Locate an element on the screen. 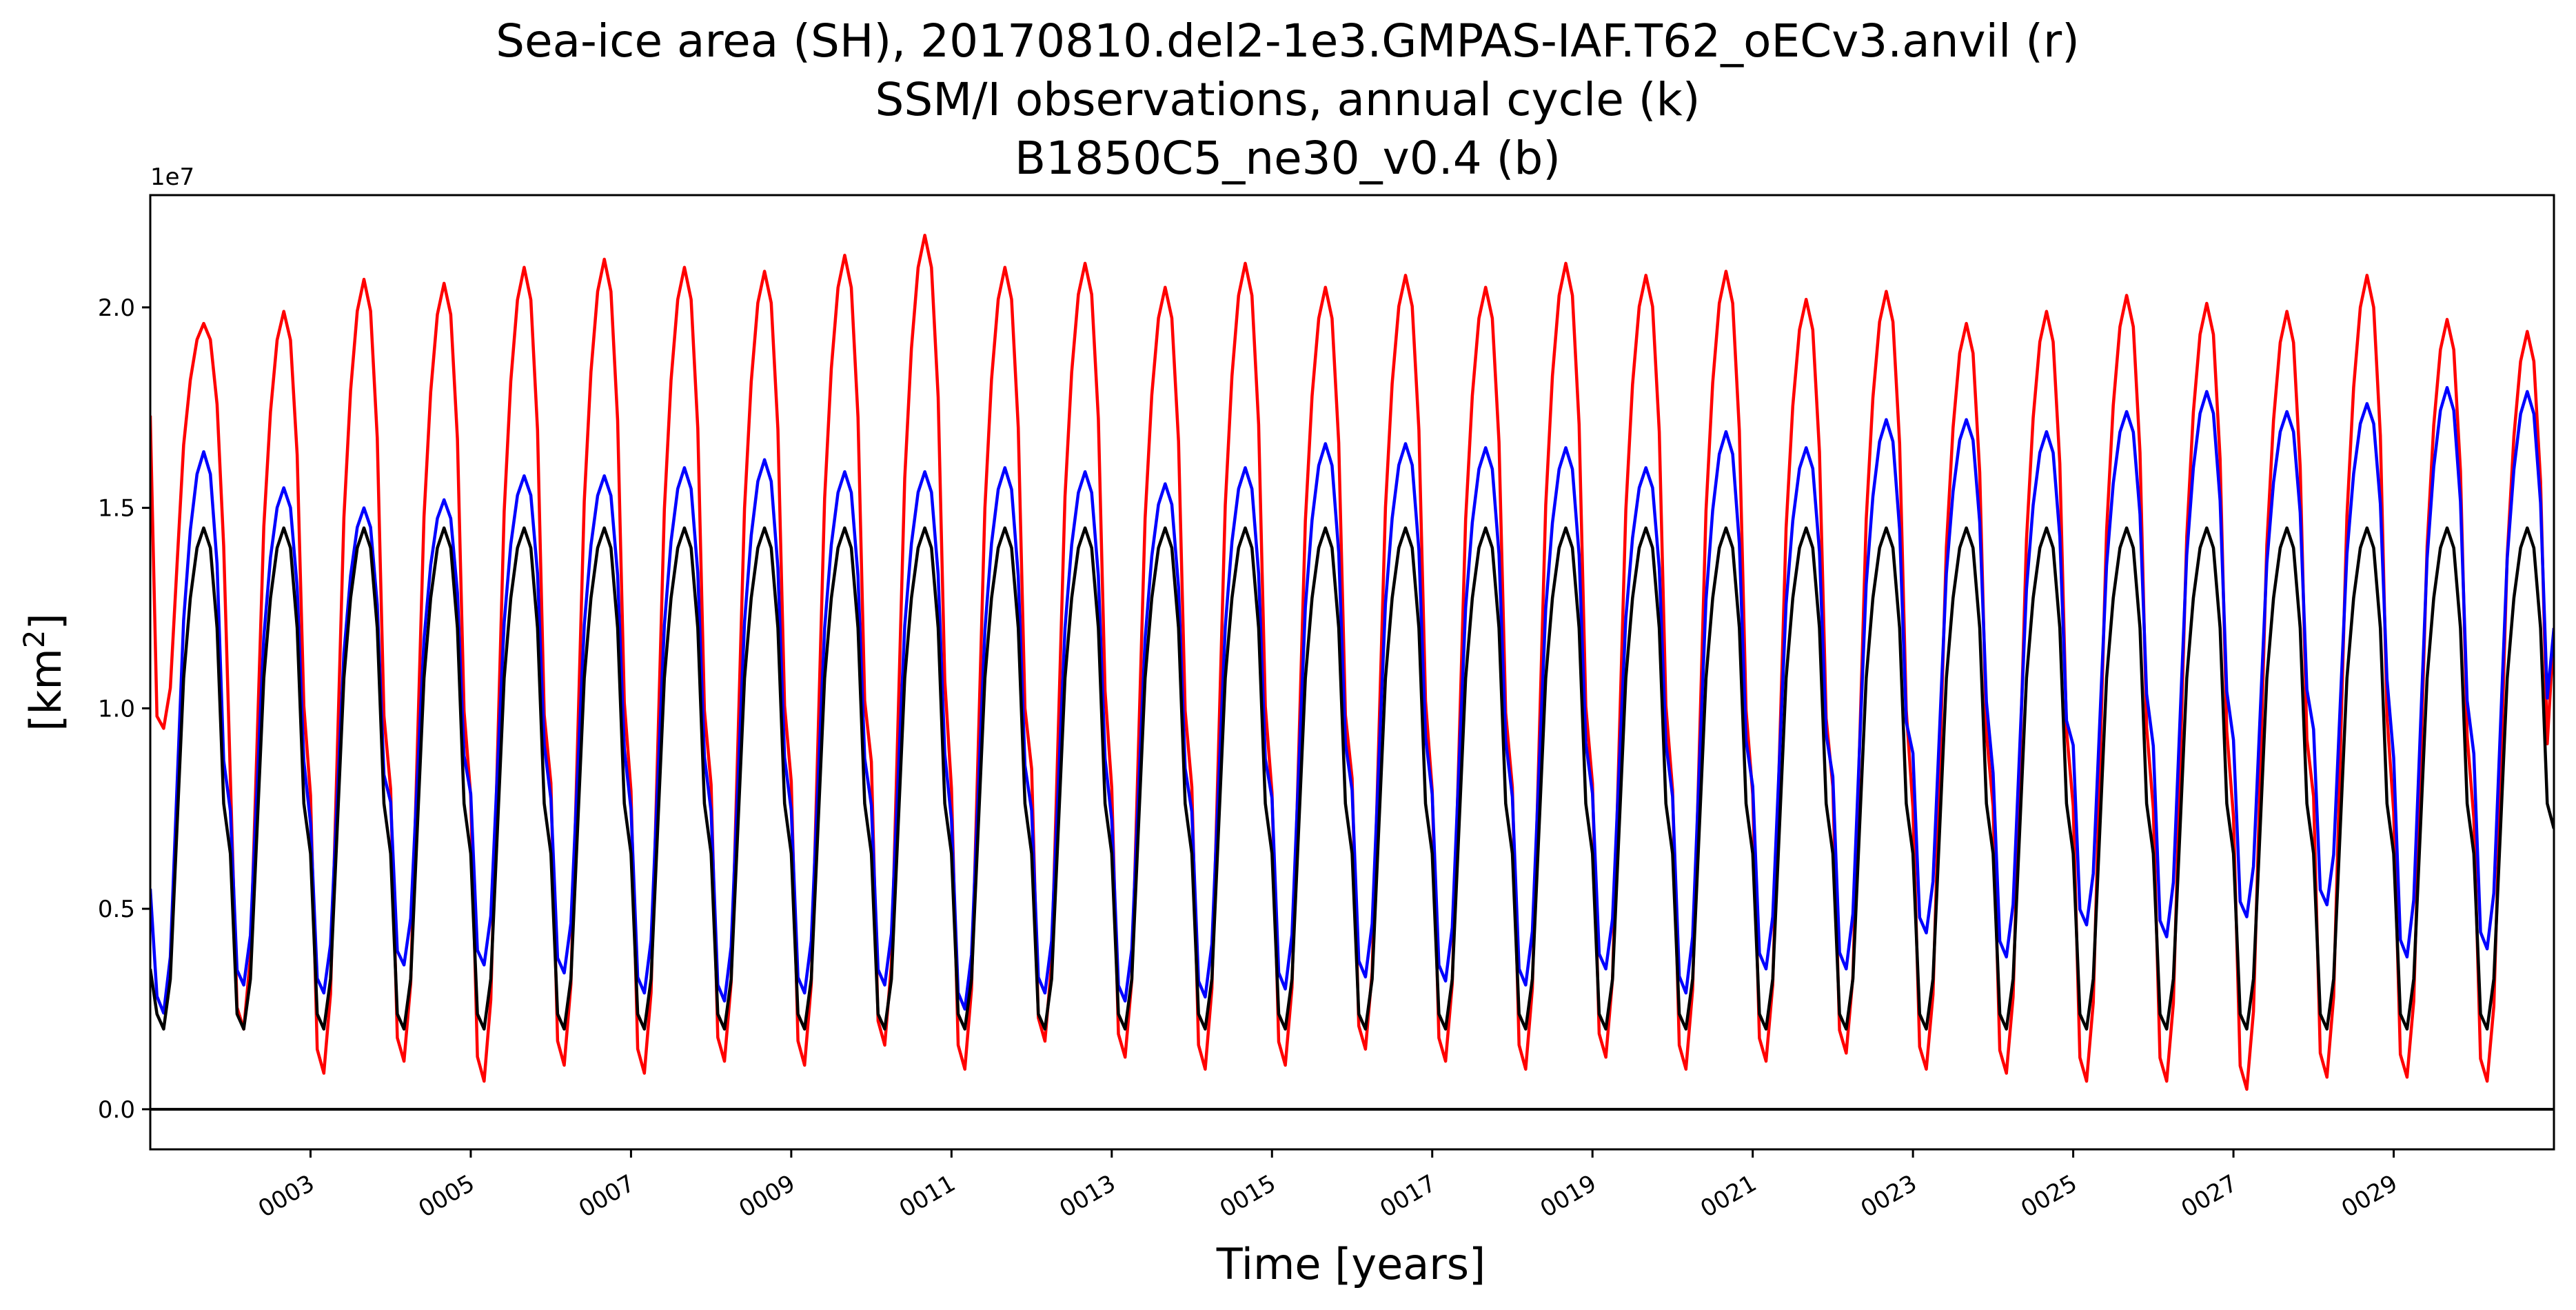 The width and height of the screenshot is (2576, 1310). x-tick-label: 0027 is located at coordinates (2209, 1196).